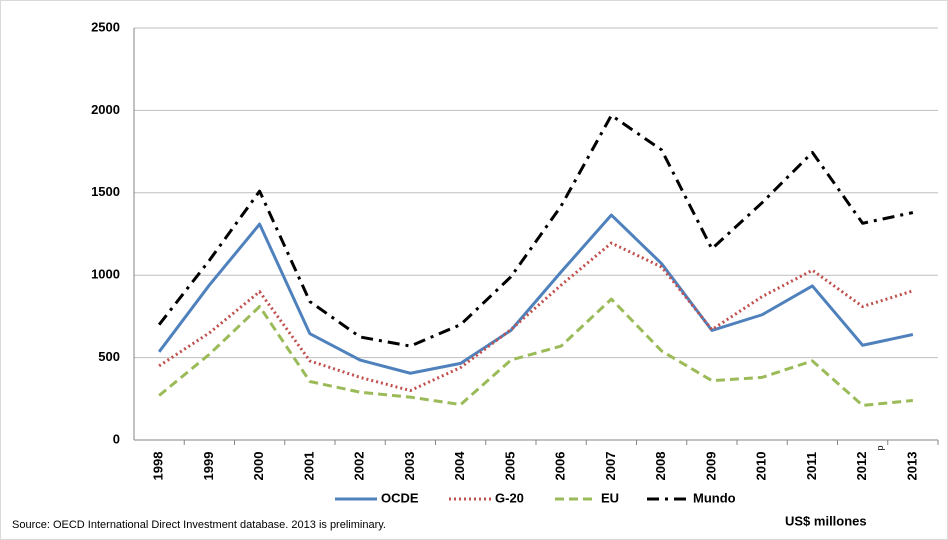  I want to click on y-tick-label: 1500, so click(105, 191).